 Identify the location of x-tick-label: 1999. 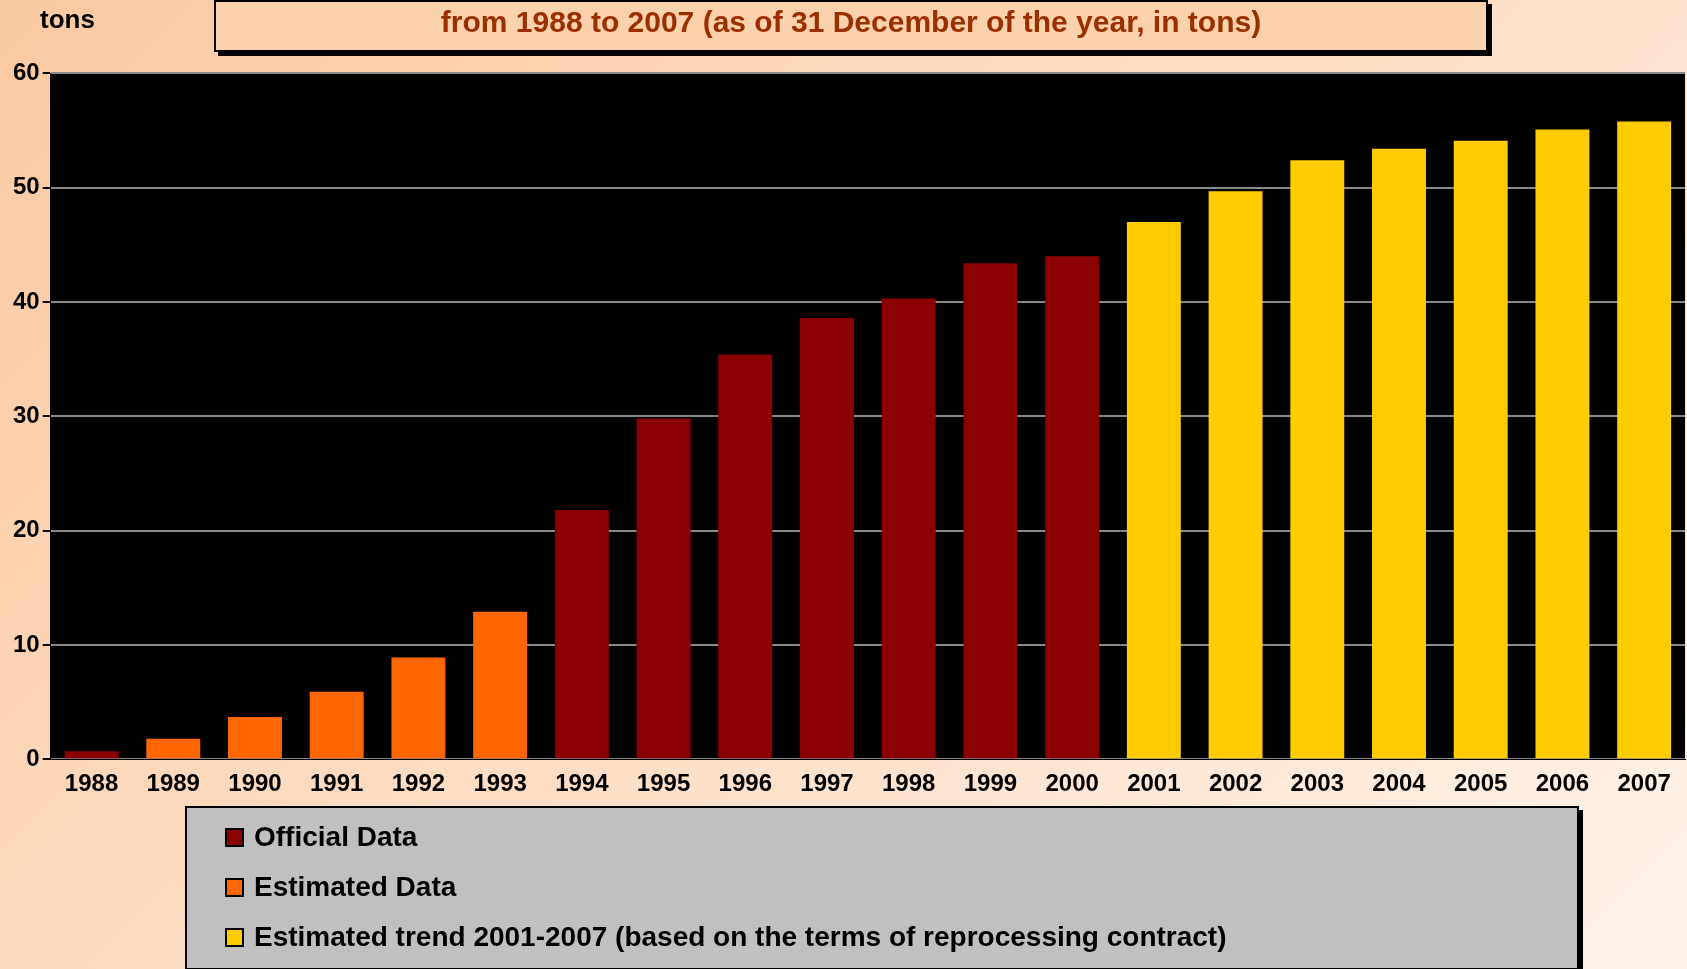
(990, 783).